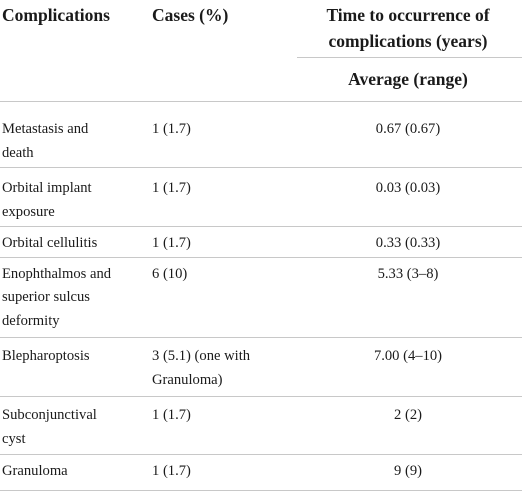  Describe the element at coordinates (18, 153) in the screenshot. I see `row1-complication-l2: death` at that location.